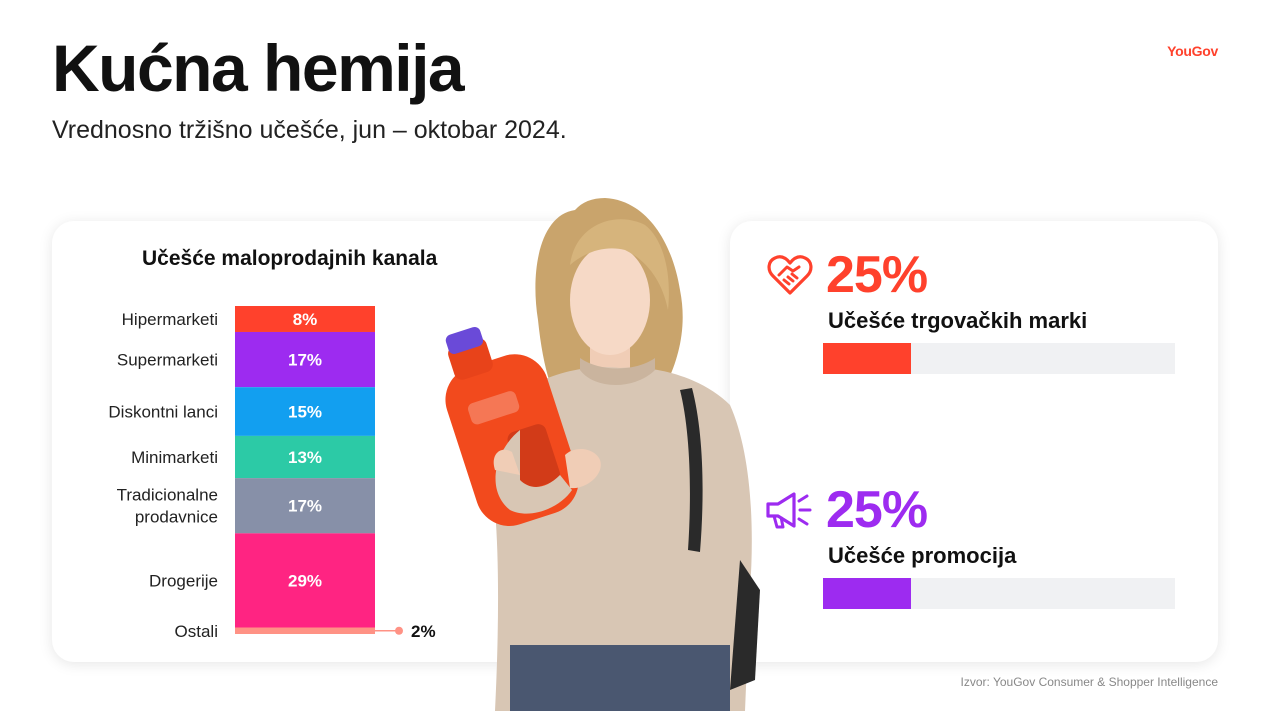 The height and width of the screenshot is (711, 1270). I want to click on value-label-supermarketi: 17%, so click(305, 360).